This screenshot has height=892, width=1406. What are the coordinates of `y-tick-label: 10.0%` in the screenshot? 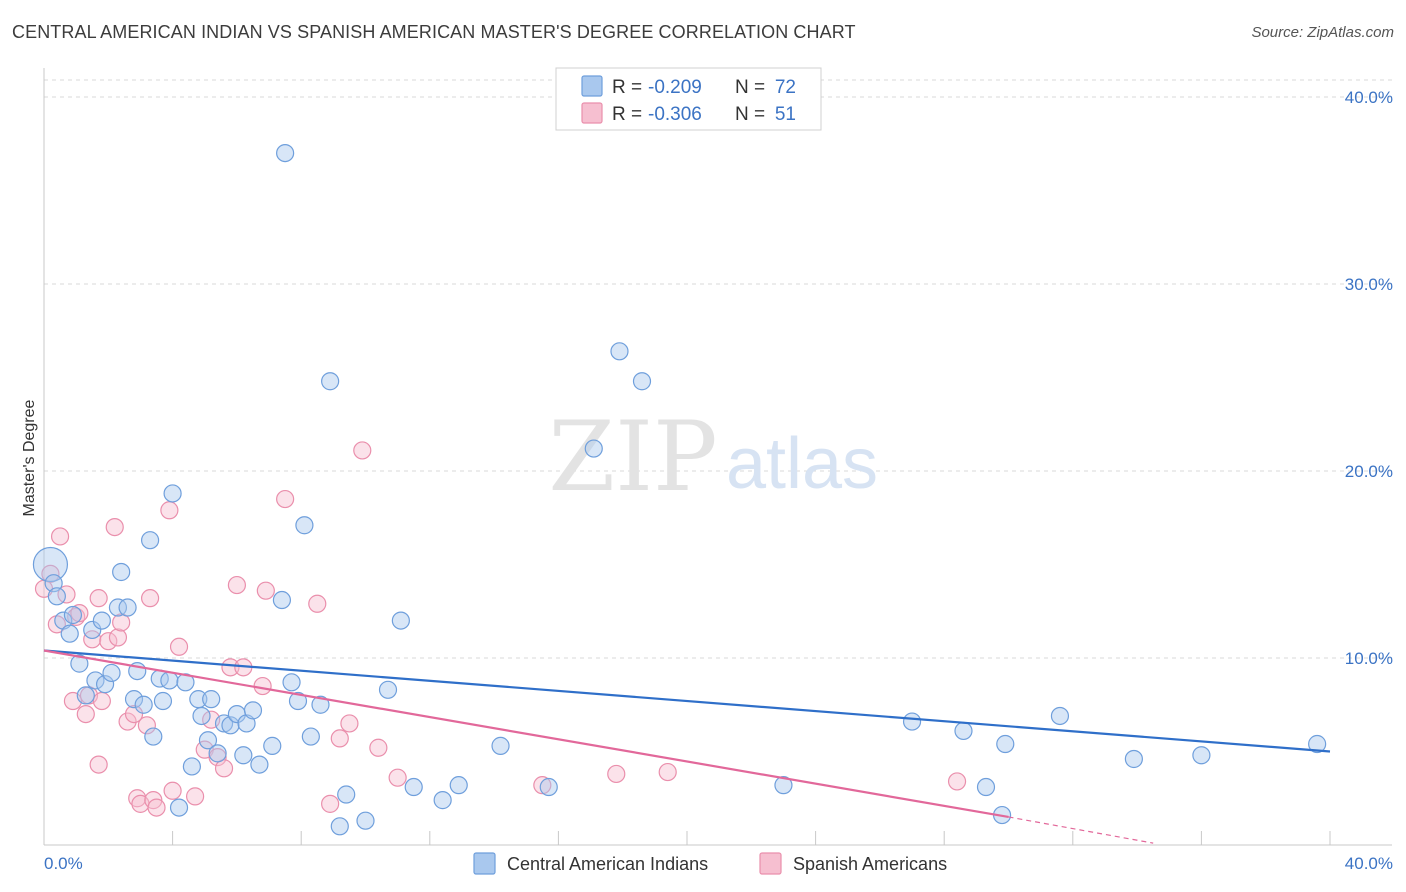 It's located at (1369, 658).